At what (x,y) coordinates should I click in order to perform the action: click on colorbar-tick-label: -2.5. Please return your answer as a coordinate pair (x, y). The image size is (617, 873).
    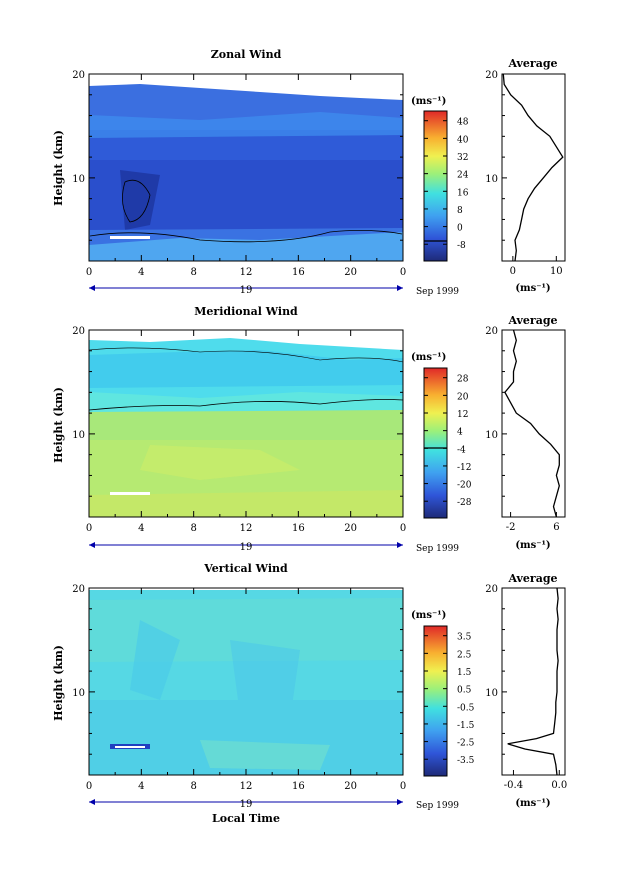
    Looking at the image, I should click on (466, 744).